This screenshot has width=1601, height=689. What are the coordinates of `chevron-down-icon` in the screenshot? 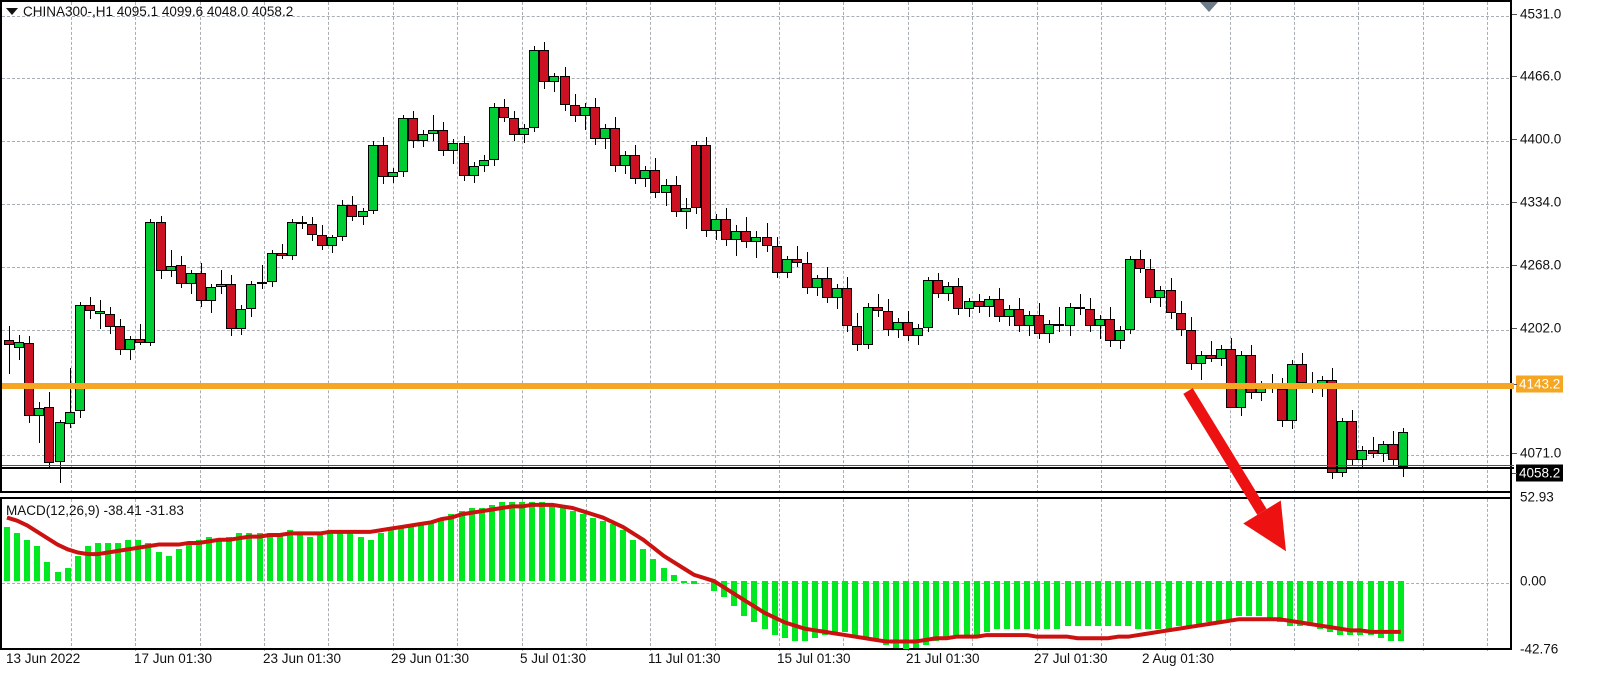 It's located at (12, 11).